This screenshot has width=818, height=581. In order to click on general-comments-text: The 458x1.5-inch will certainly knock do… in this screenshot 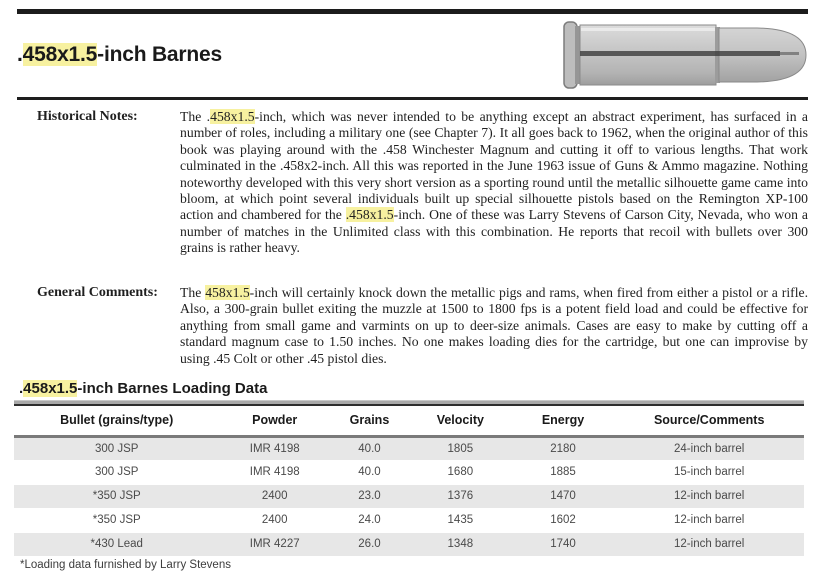, I will do `click(494, 326)`.